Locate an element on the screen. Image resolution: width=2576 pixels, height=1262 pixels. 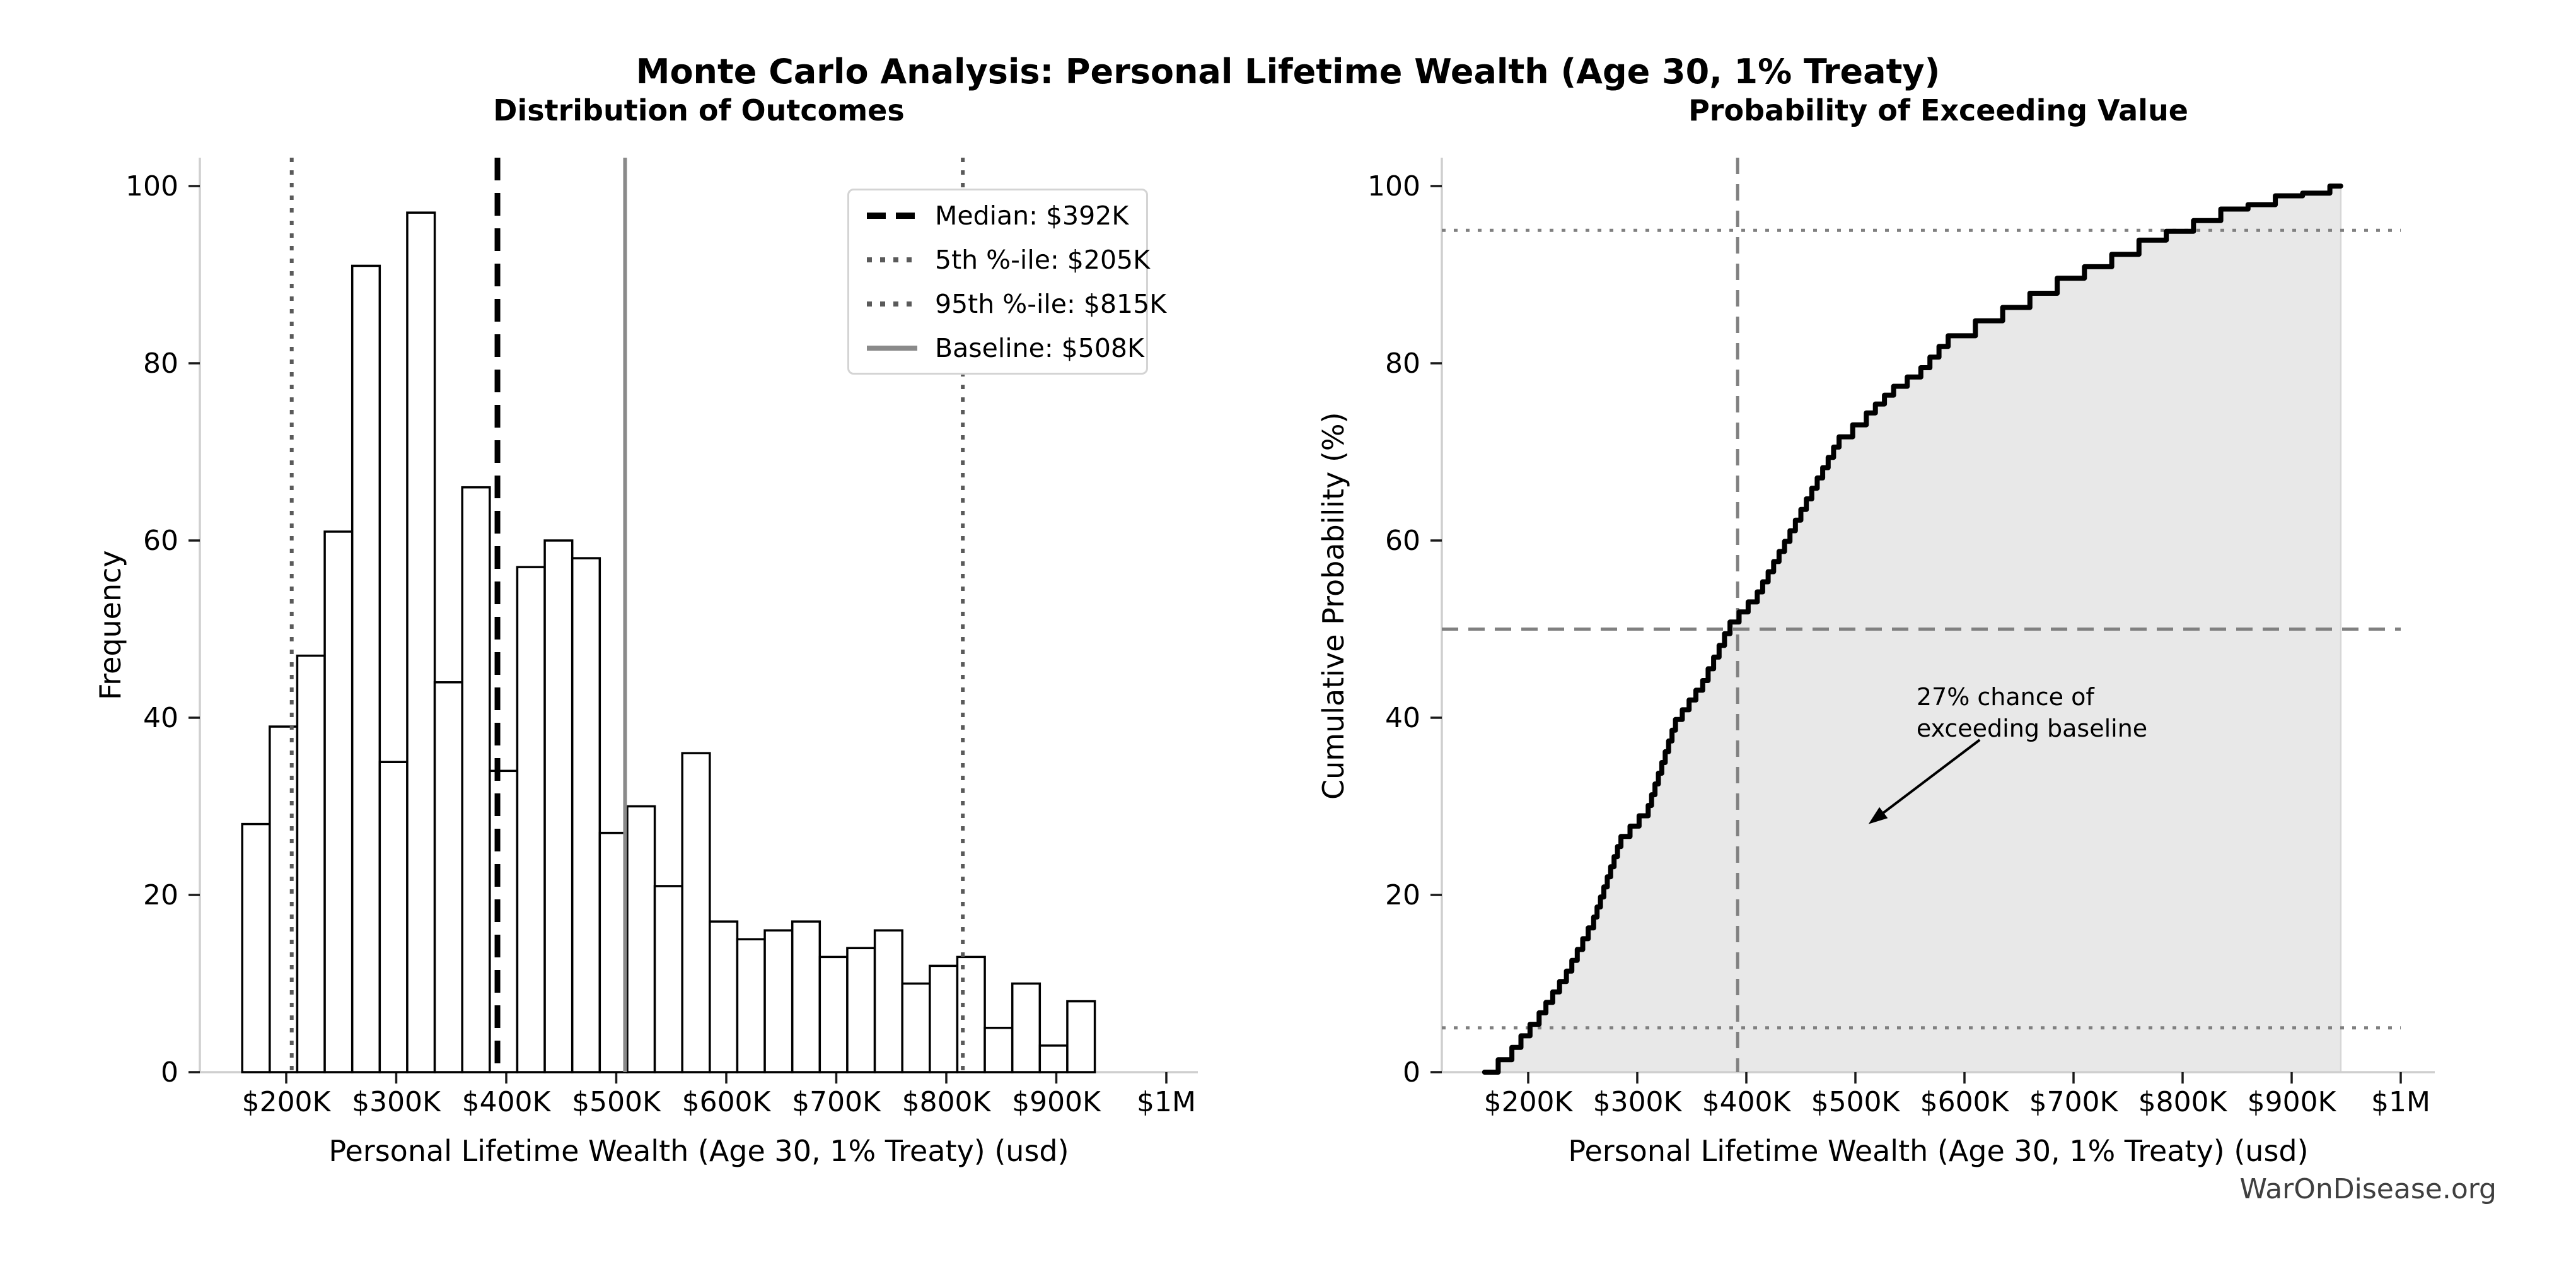
legend-label: Baseline: $508K is located at coordinates (1039, 348).